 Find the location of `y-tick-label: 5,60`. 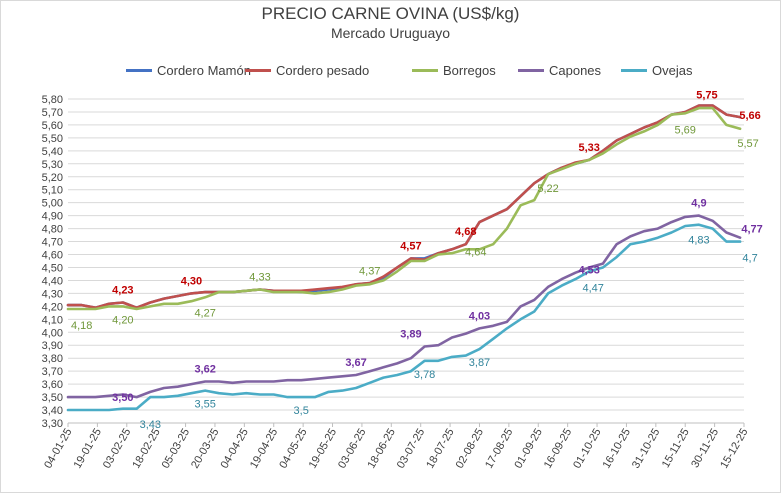

y-tick-label: 5,60 is located at coordinates (52, 126).